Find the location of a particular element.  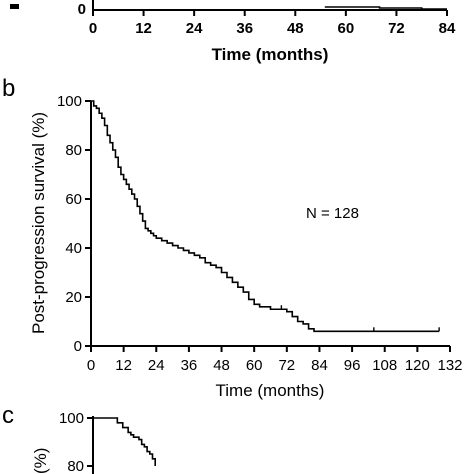

panel-b-x-tick-label: 12 is located at coordinates (123, 365).